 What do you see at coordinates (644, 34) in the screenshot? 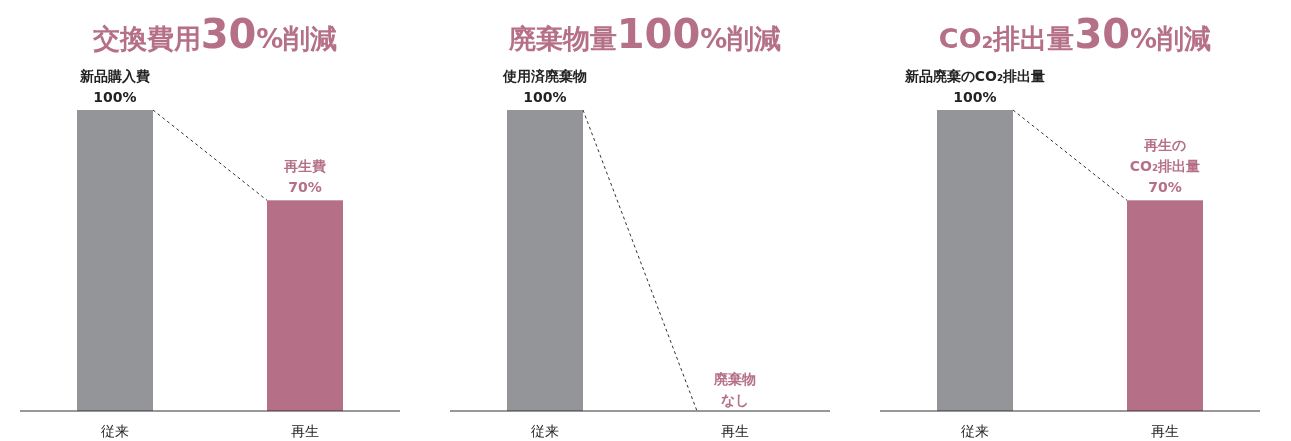
I see `chart-title: 廃棄物量100%削減` at bounding box center [644, 34].